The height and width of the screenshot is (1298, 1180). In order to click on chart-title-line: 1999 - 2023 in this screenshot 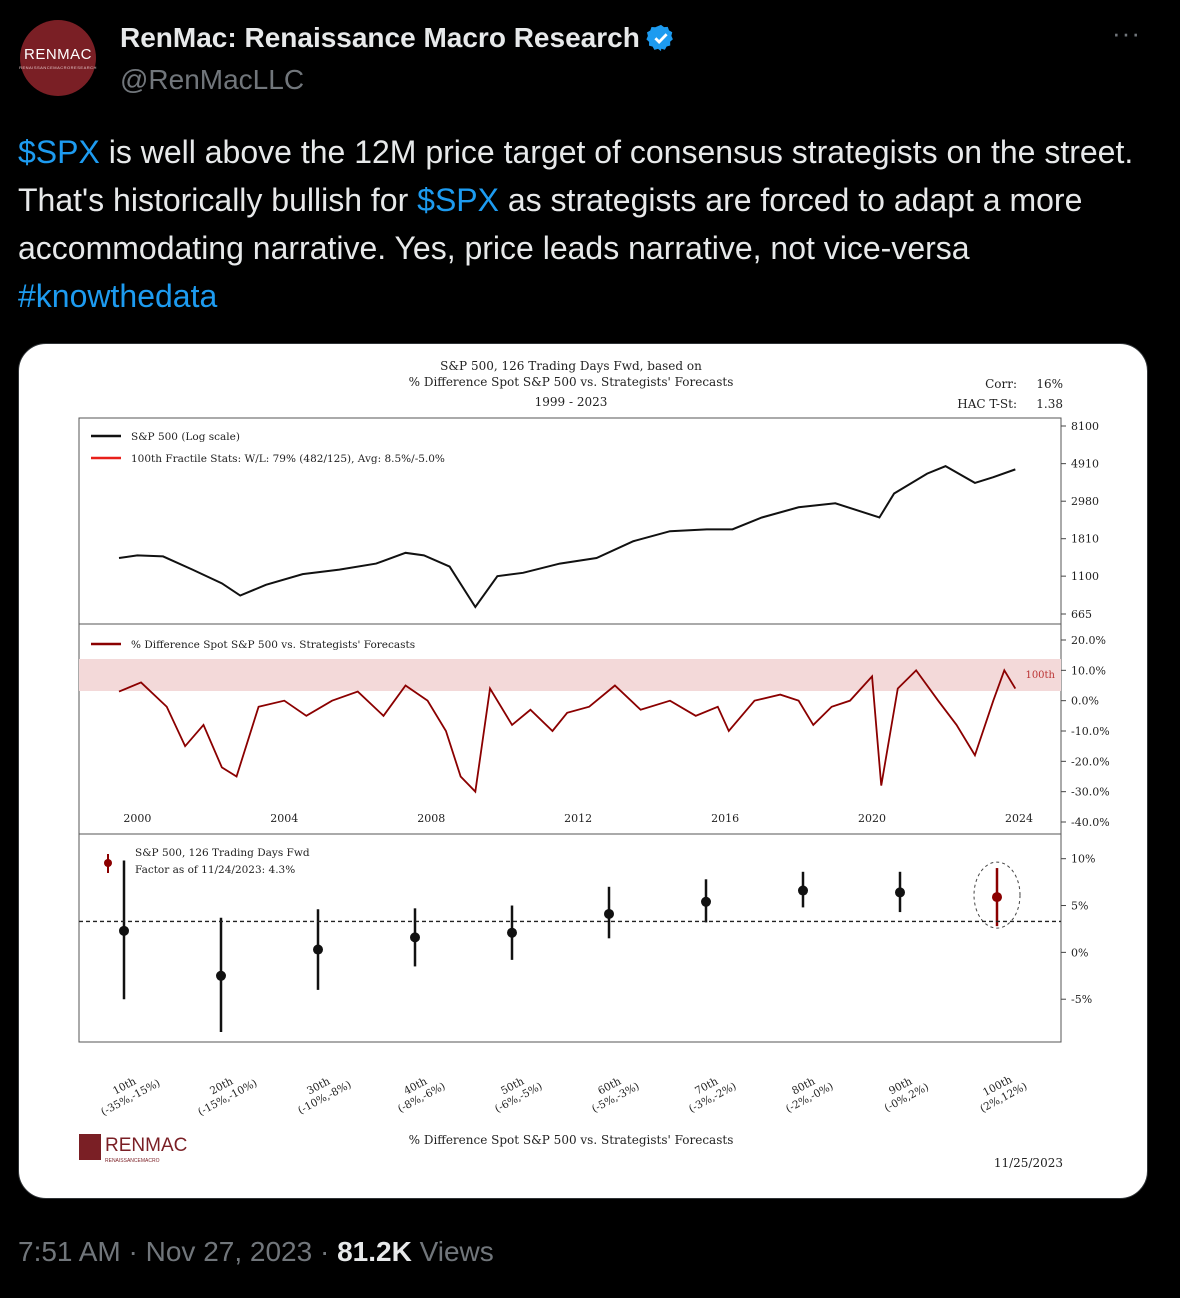, I will do `click(571, 402)`.